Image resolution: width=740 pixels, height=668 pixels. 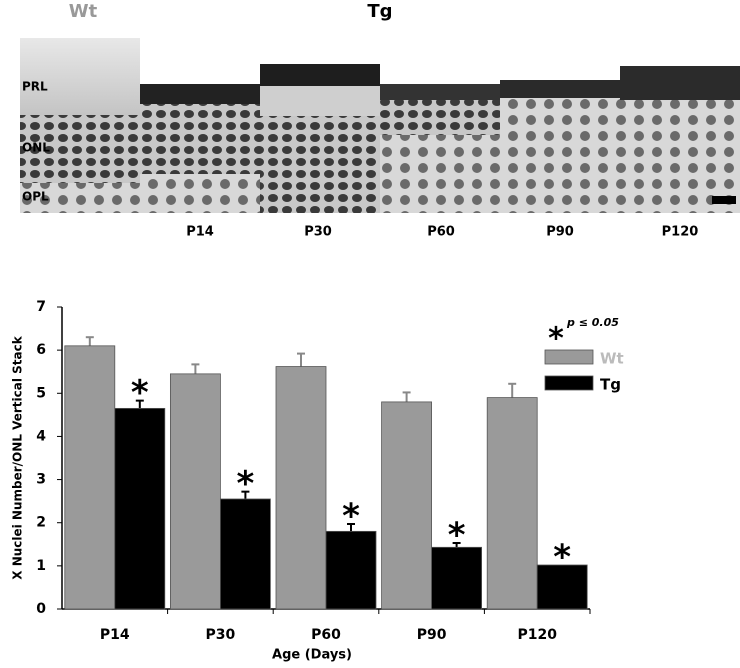 I want to click on x-tick-label: P60, so click(x=326, y=635).